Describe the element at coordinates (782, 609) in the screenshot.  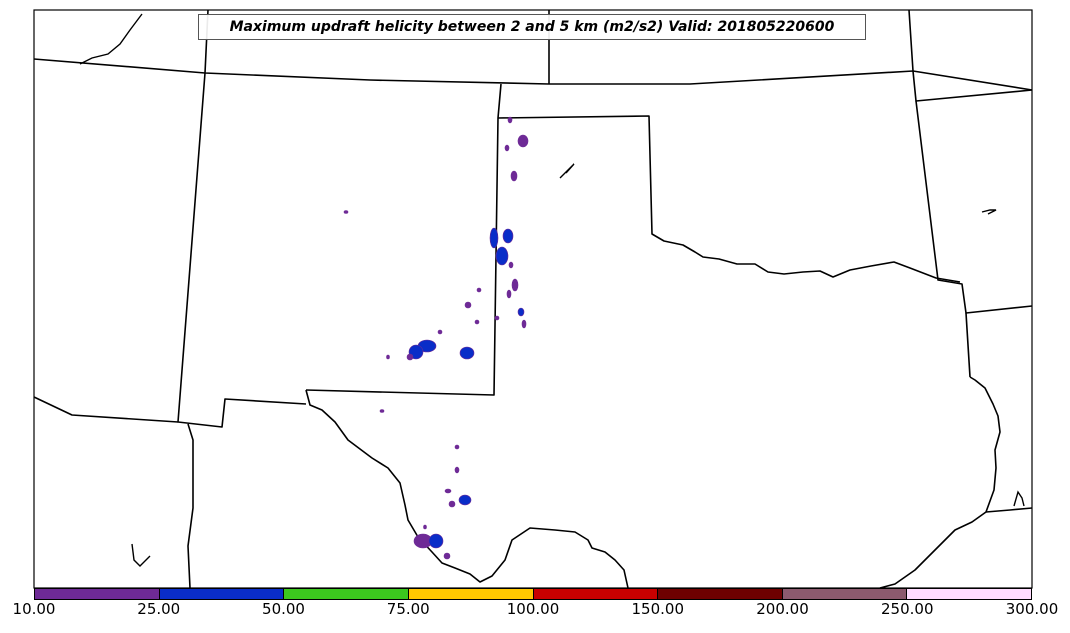
I see `colorbar-tick-label: 200.00` at that location.